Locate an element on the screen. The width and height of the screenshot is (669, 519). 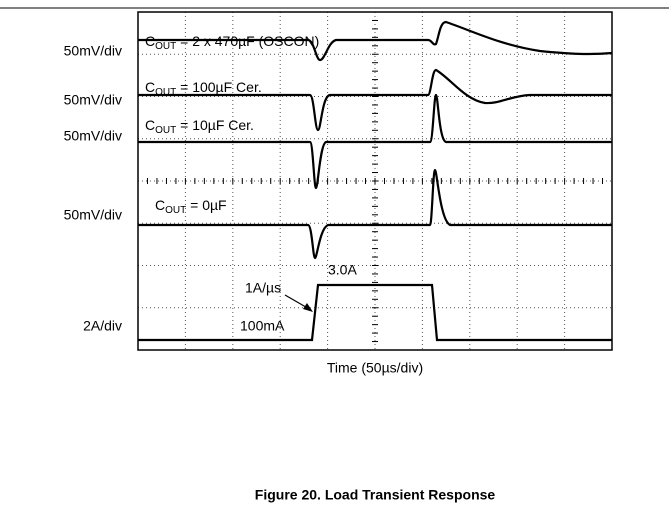
trace-10uf is located at coordinates (375, 141).